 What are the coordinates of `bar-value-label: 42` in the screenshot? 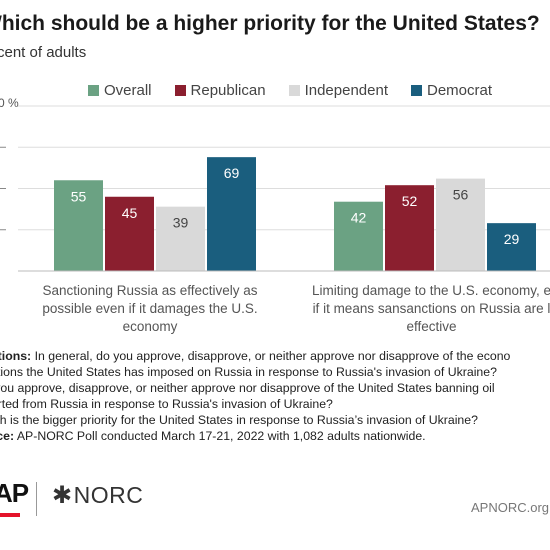 It's located at (359, 218).